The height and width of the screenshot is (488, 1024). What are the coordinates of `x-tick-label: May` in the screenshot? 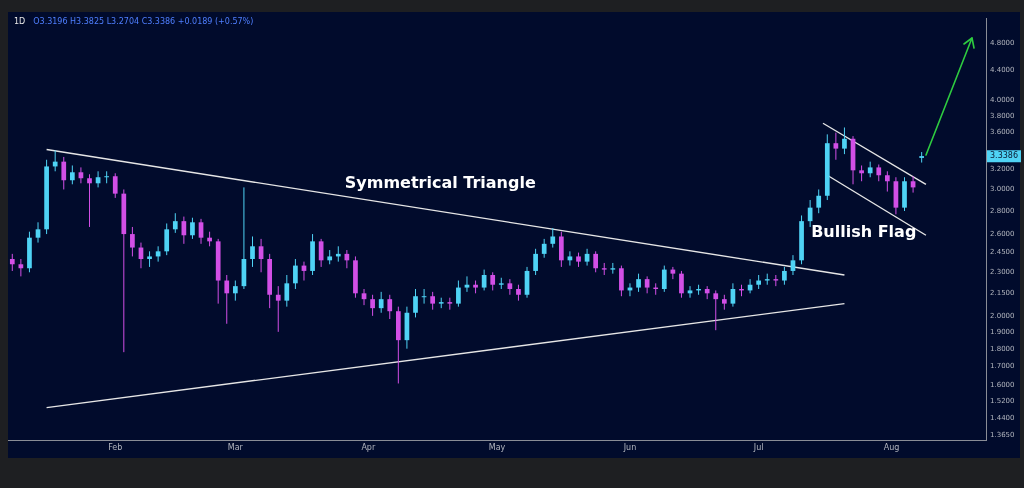 It's located at (497, 447).